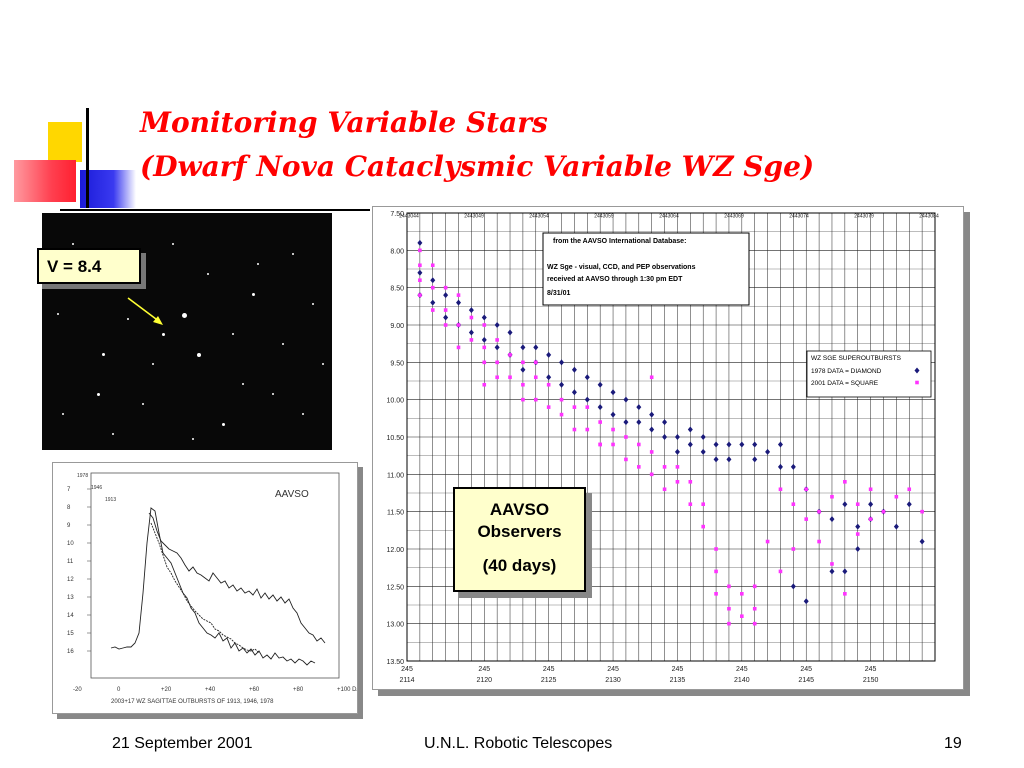 This screenshot has width=1024, height=768. Describe the element at coordinates (108, 189) in the screenshot. I see `decor-blue-block` at that location.